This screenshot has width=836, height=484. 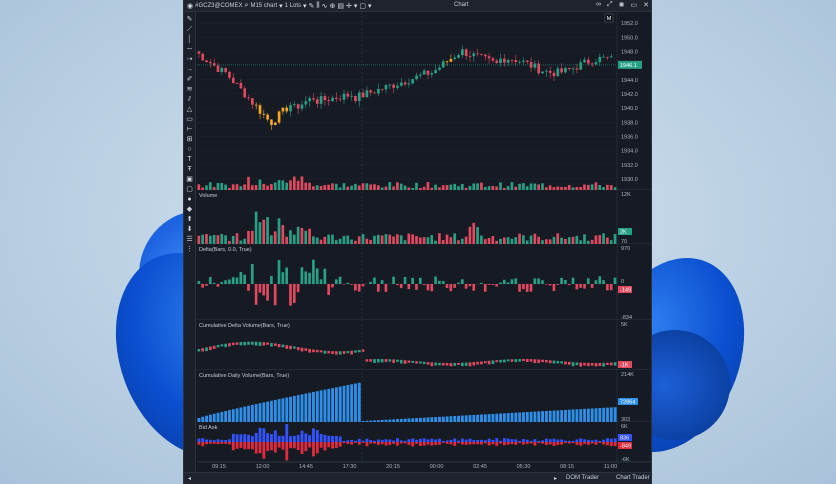 What do you see at coordinates (633, 478) in the screenshot?
I see `chart-trader-button: Chart Trader` at bounding box center [633, 478].